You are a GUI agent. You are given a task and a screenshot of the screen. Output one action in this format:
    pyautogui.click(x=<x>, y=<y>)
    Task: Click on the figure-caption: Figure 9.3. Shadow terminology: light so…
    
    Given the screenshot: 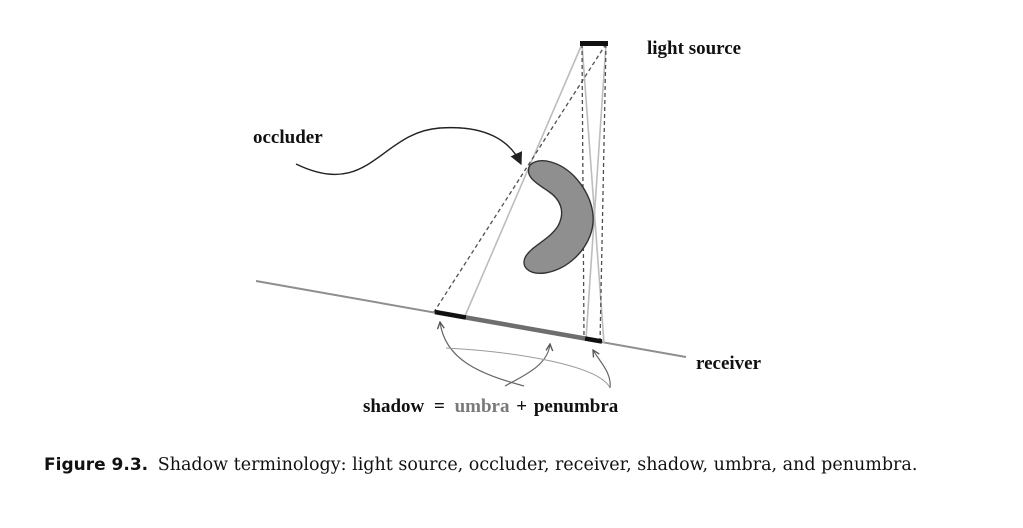 What is the action you would take?
    pyautogui.click(x=509, y=465)
    